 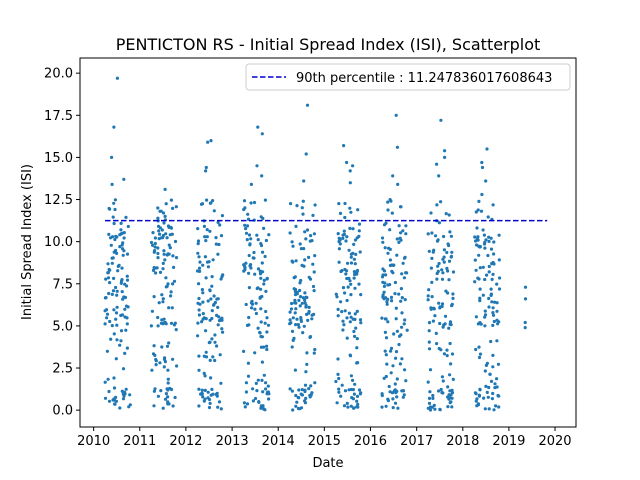 I want to click on y-tick-label: 7.5, so click(x=62, y=284).